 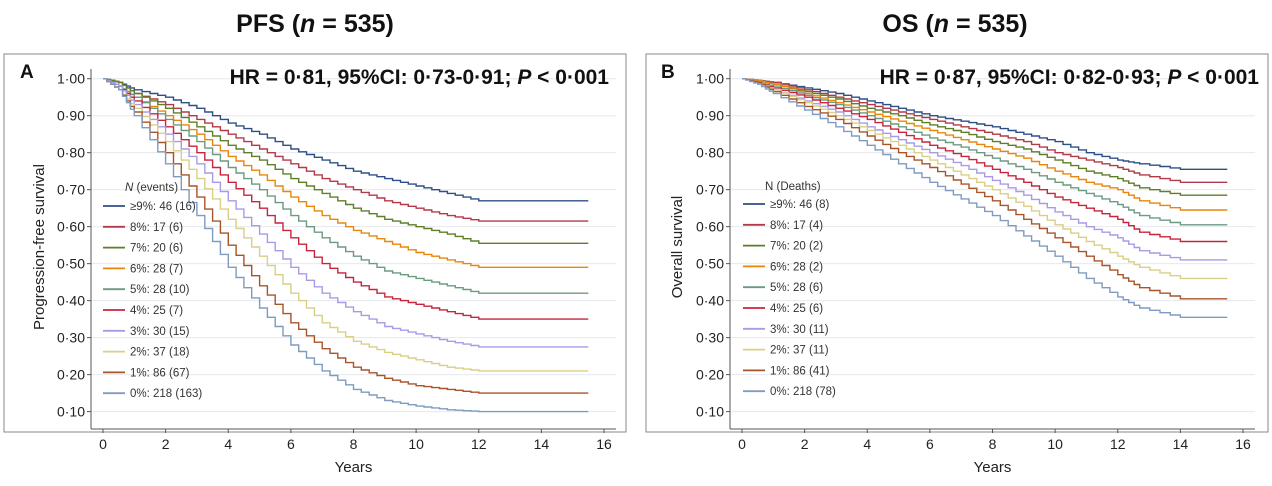 I want to click on legend-entry: 3%: 30 (15), so click(x=160, y=332).